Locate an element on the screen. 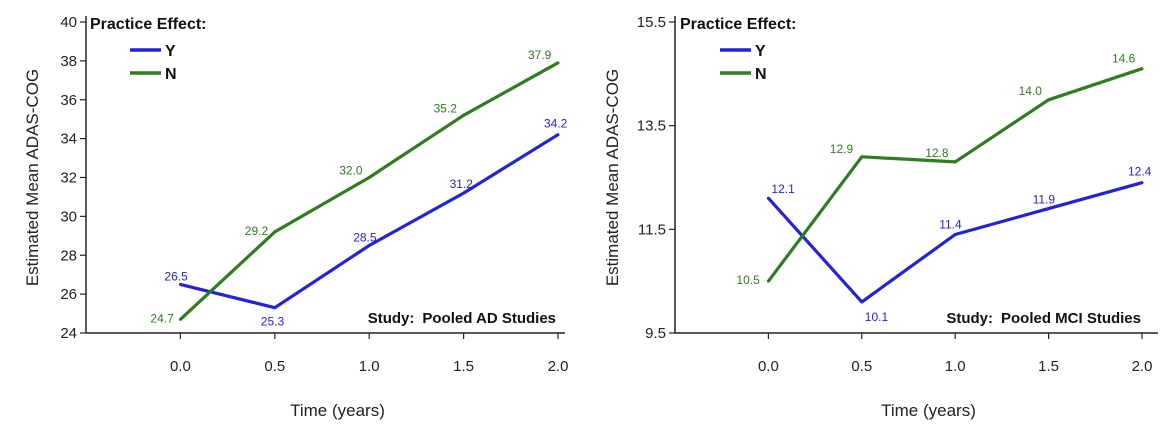 The height and width of the screenshot is (425, 1175). y-tick-label: 13.5 is located at coordinates (651, 126).